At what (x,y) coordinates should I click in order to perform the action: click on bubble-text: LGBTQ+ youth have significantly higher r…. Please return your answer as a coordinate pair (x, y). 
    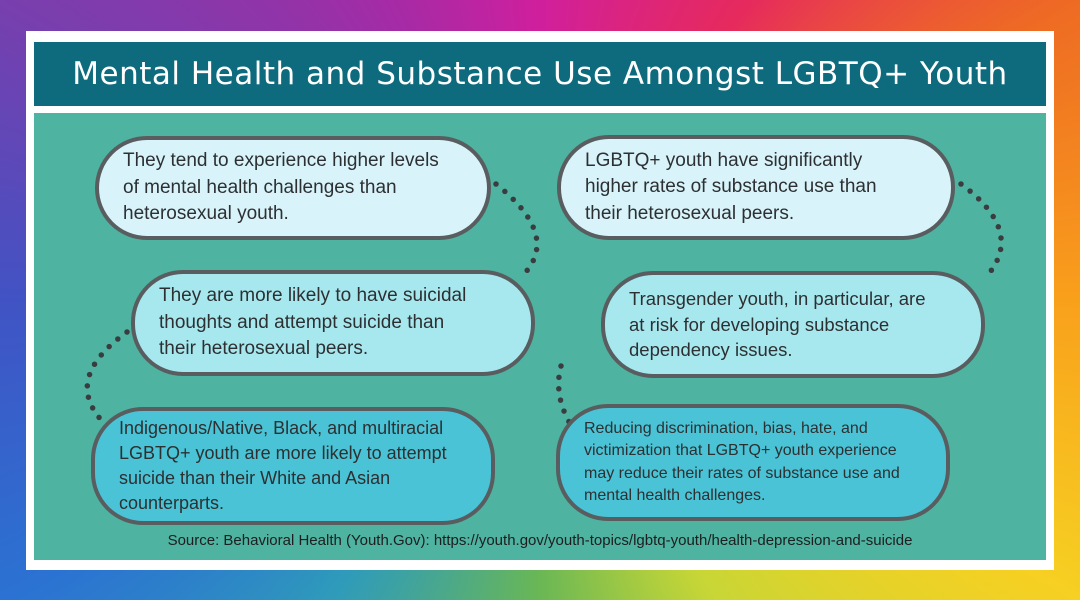
    Looking at the image, I should click on (731, 186).